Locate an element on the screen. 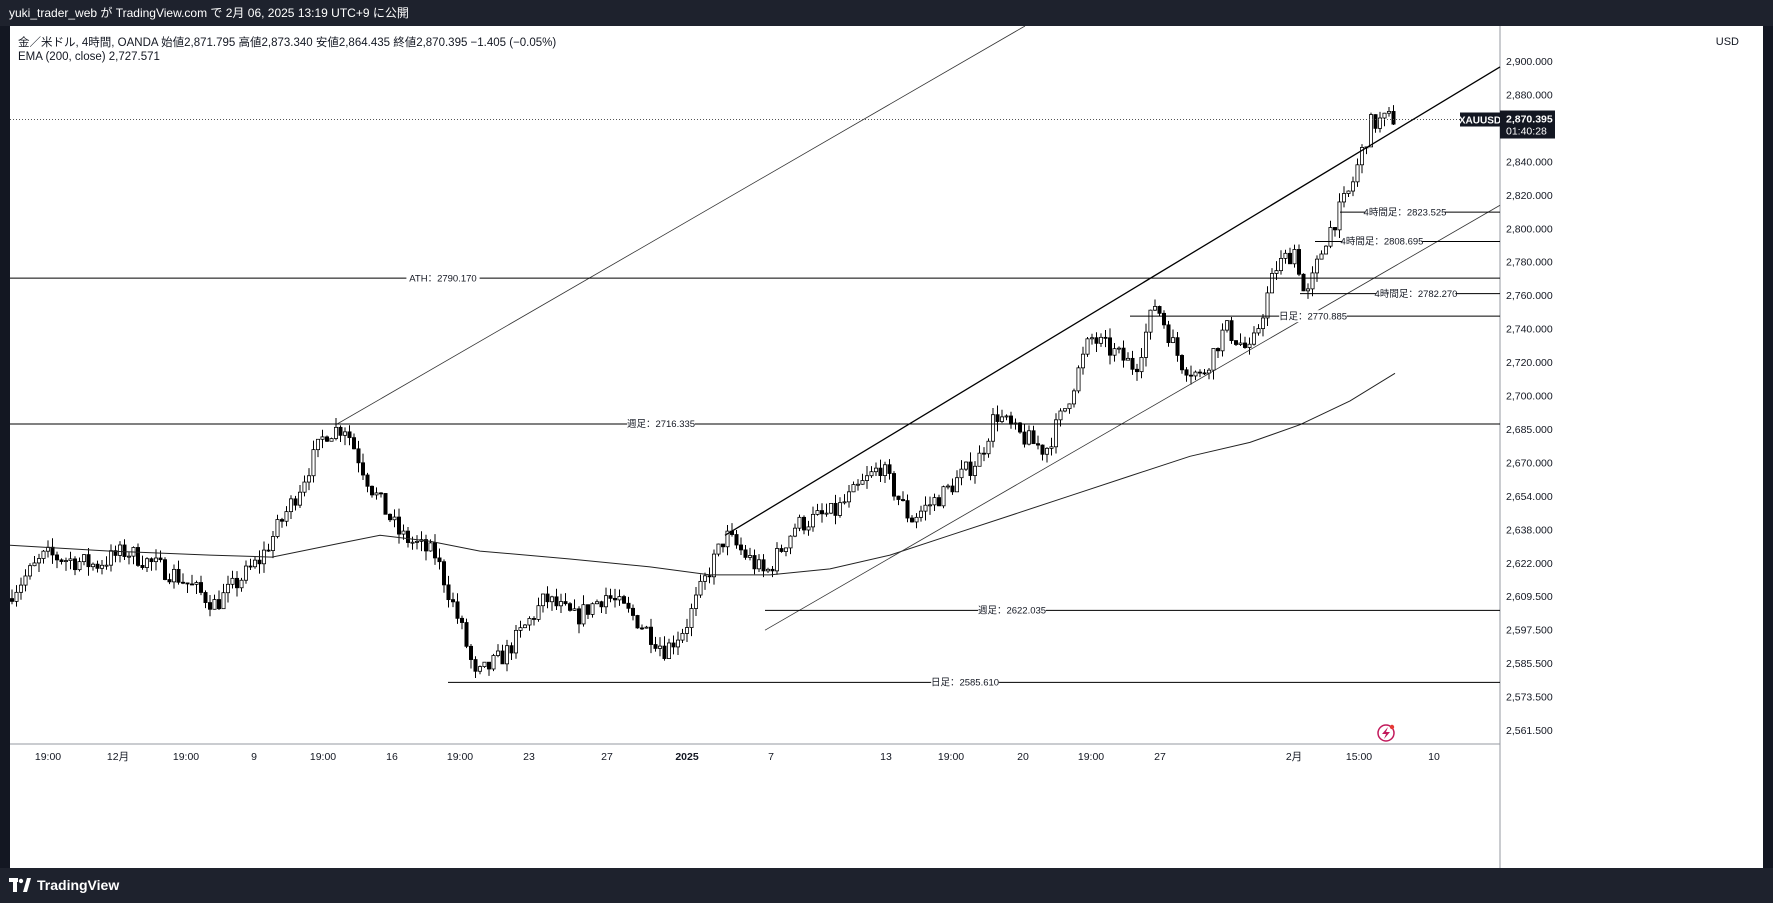 The height and width of the screenshot is (903, 1773). symbol-badge-bg is located at coordinates (1480, 119).